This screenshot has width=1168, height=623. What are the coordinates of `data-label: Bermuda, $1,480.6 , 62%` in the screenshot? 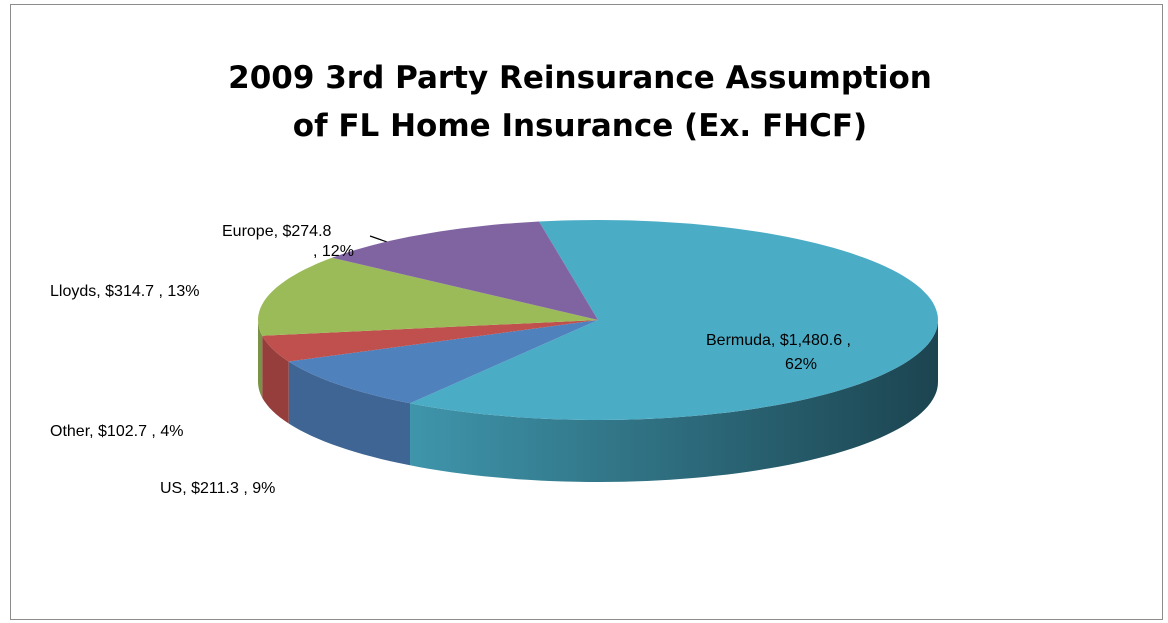 It's located at (778, 352).